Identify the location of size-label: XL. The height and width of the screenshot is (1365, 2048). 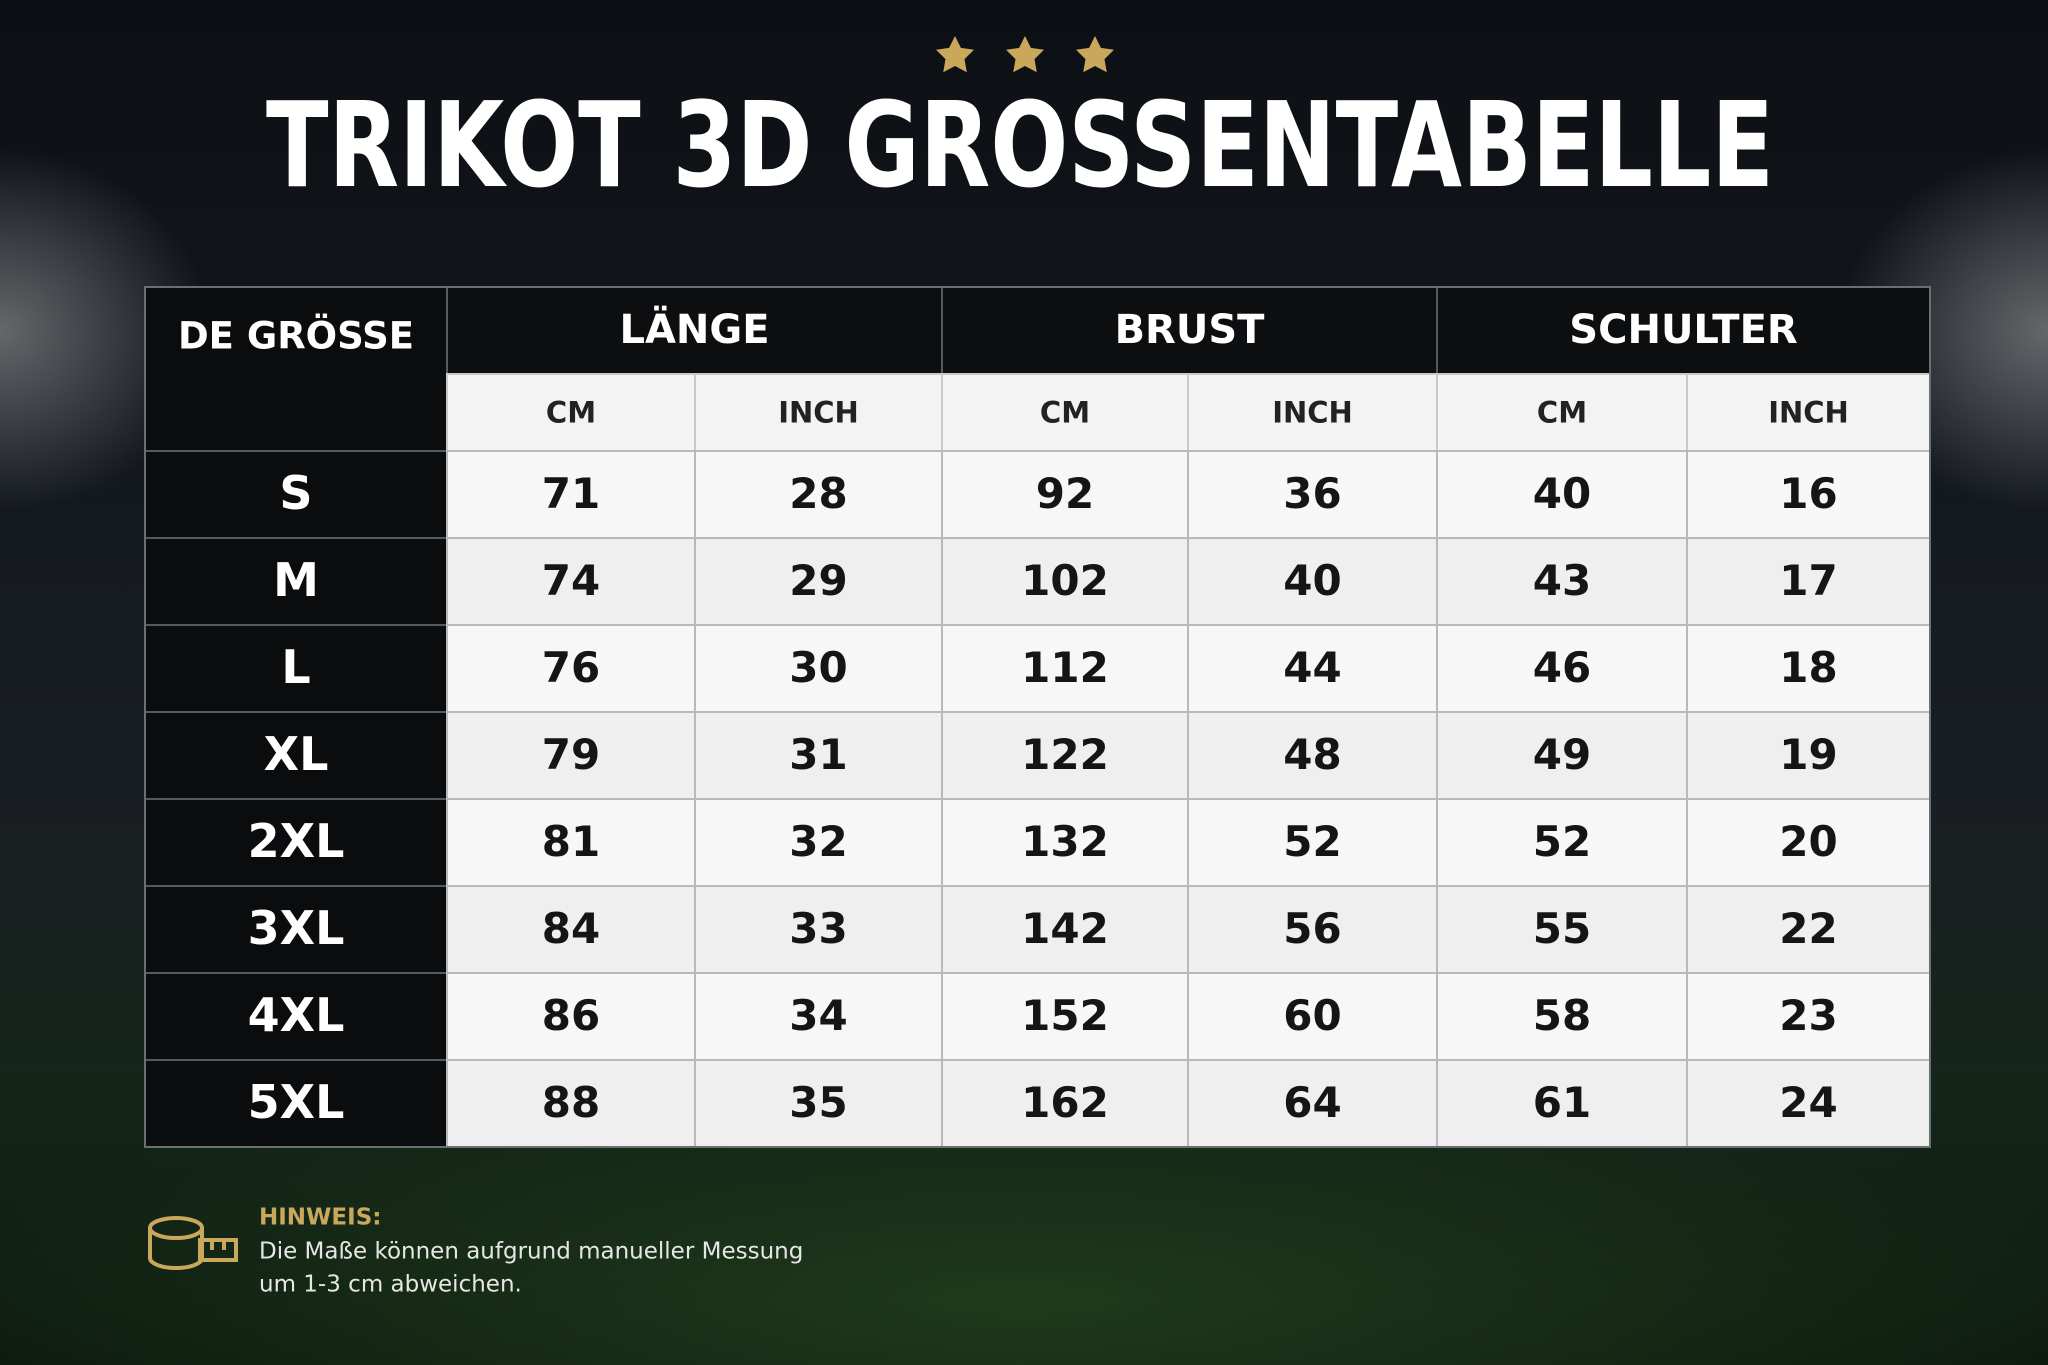
(296, 754).